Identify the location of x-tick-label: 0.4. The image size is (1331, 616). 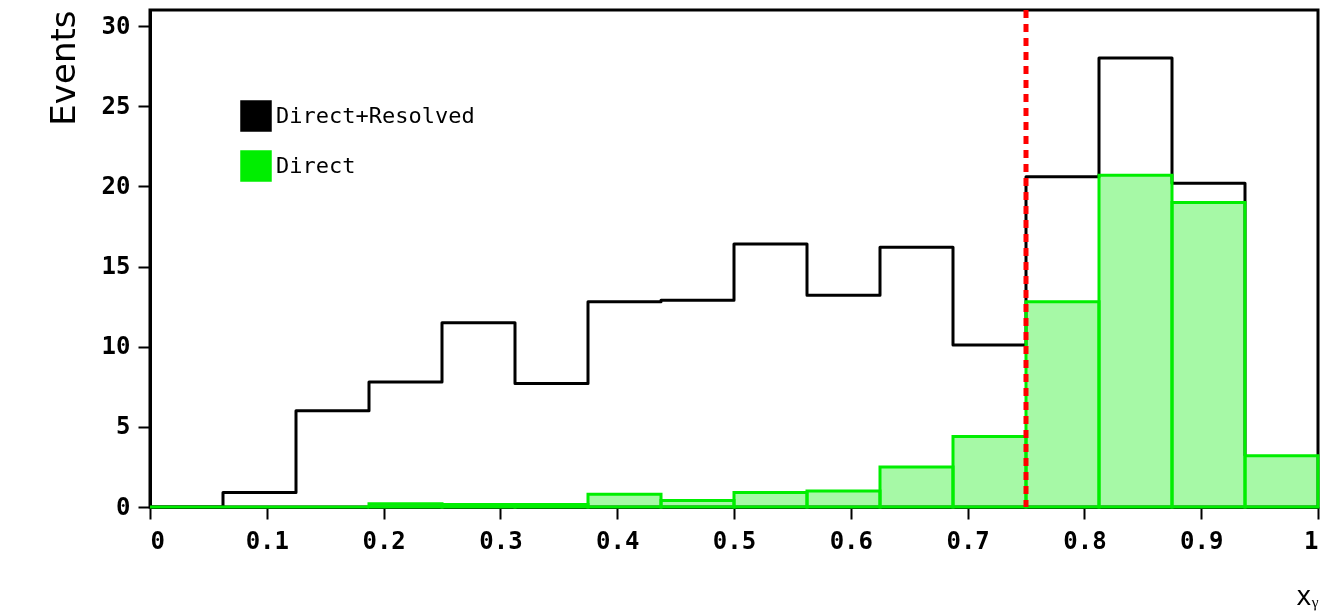
(618, 540).